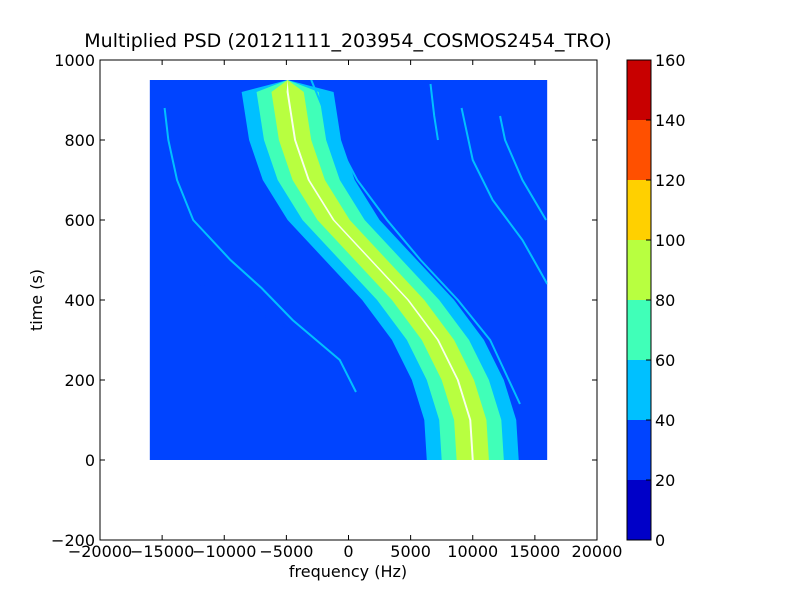 The image size is (800, 600). Describe the element at coordinates (410, 551) in the screenshot. I see `x-tick-label: 5000` at that location.